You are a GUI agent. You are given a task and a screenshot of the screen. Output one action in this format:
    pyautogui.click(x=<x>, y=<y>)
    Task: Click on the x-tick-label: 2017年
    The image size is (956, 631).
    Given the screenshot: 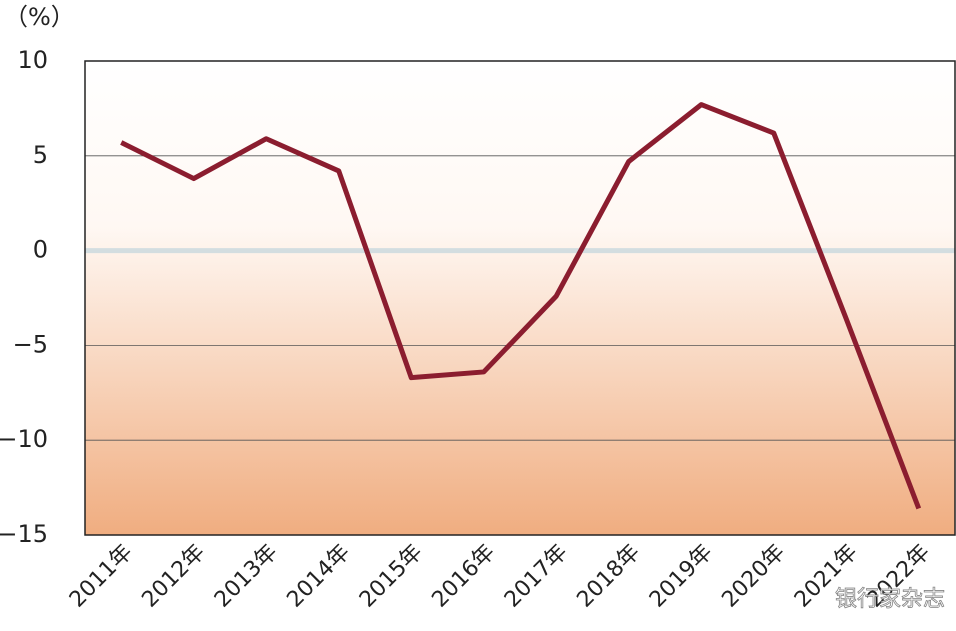 What is the action you would take?
    pyautogui.click(x=536, y=576)
    